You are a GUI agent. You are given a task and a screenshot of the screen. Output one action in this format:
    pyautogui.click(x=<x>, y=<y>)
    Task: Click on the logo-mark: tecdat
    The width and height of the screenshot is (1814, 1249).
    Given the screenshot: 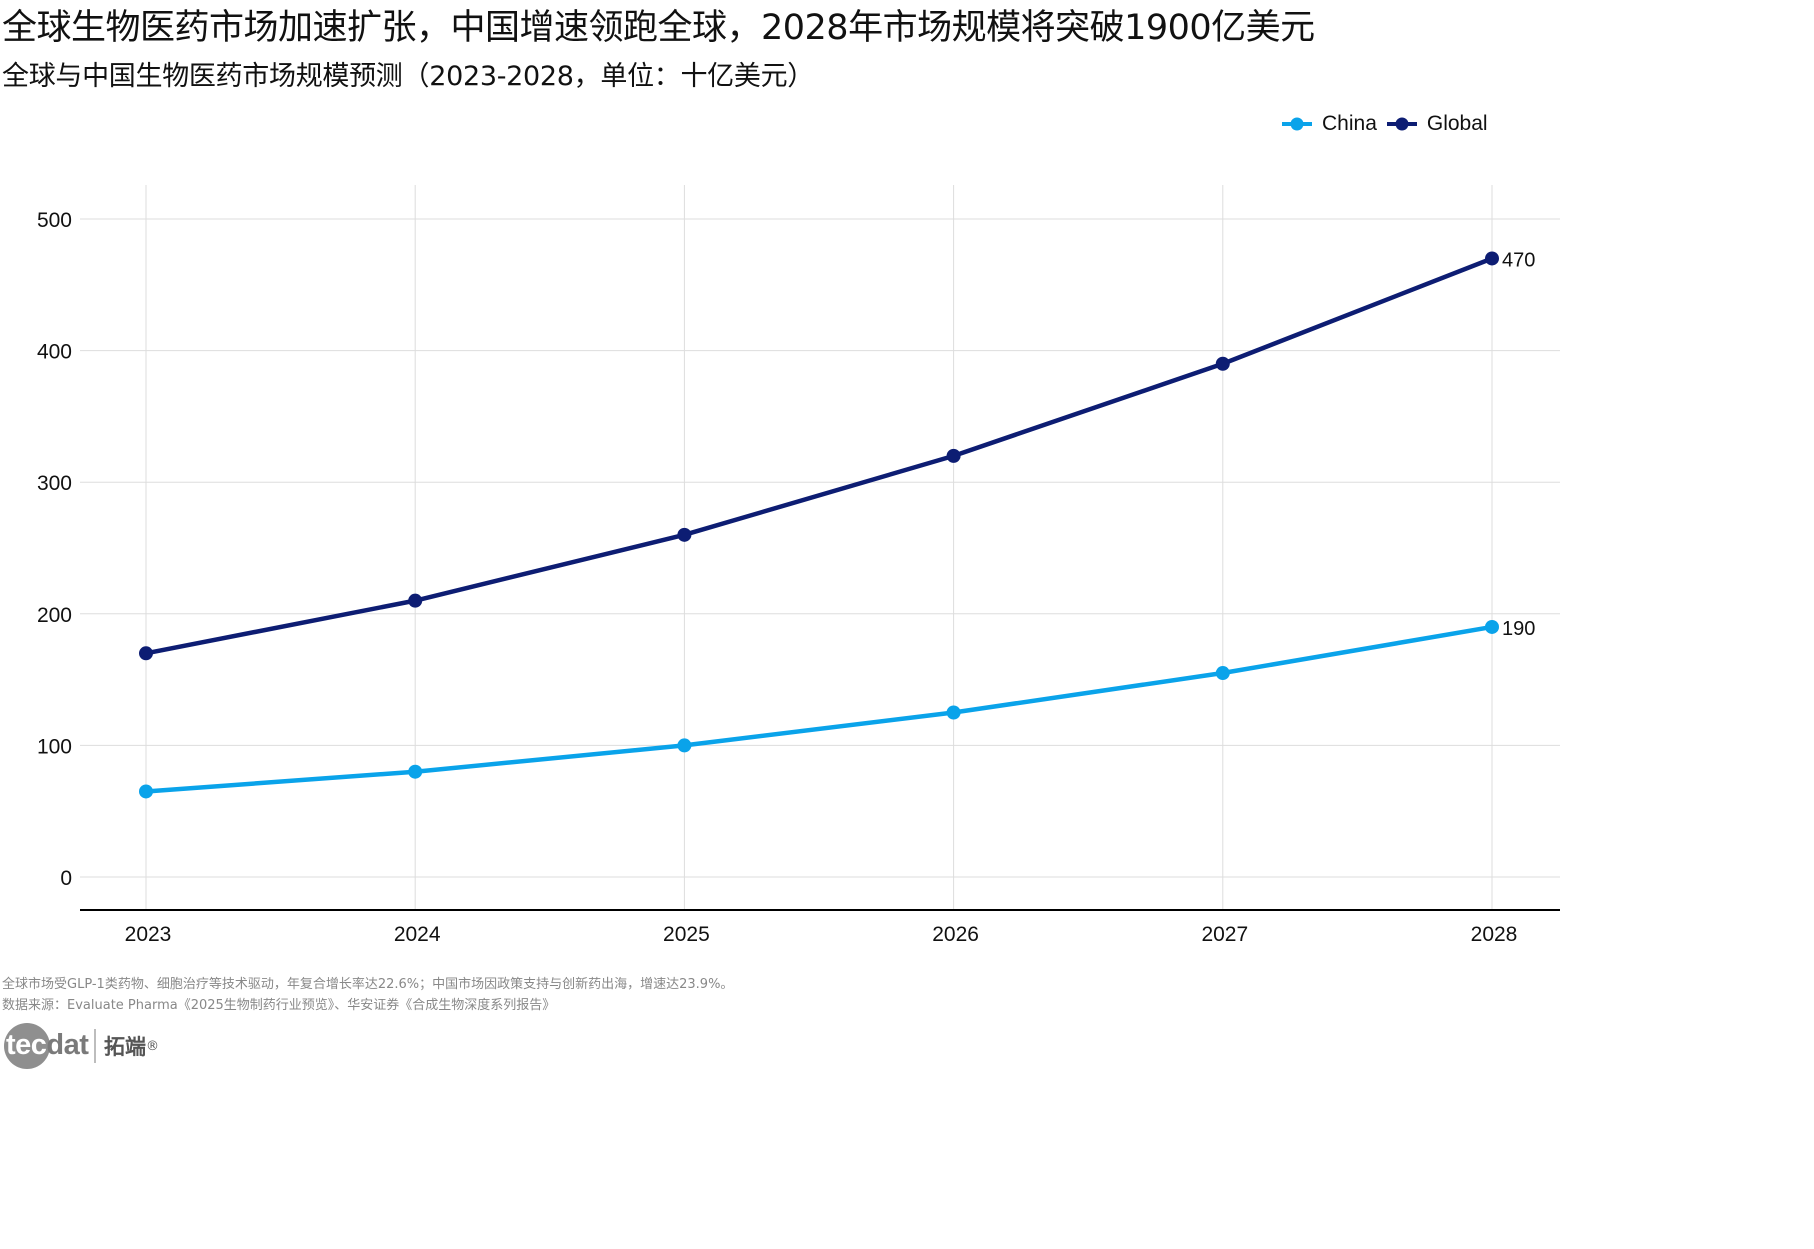 What is the action you would take?
    pyautogui.click(x=45, y=1046)
    